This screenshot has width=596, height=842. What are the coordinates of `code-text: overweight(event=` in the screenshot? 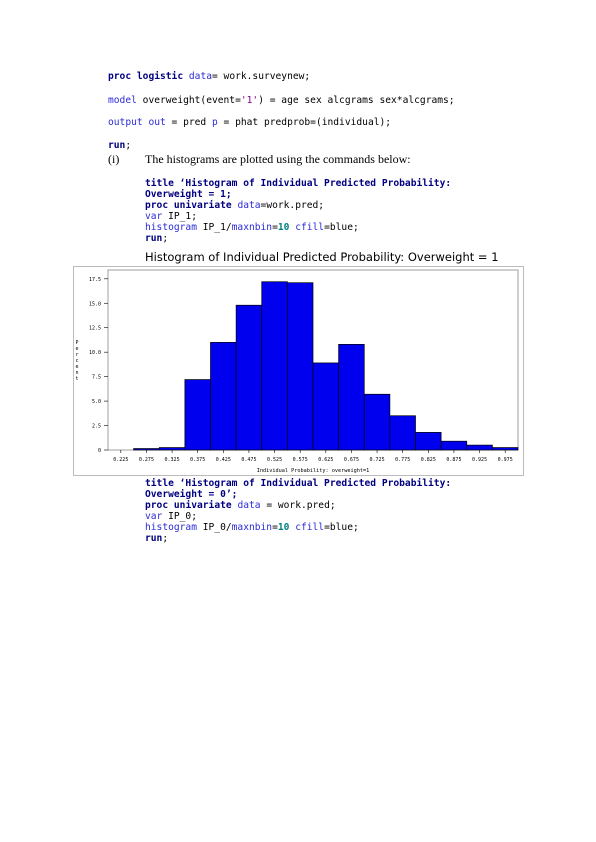 It's located at (188, 100).